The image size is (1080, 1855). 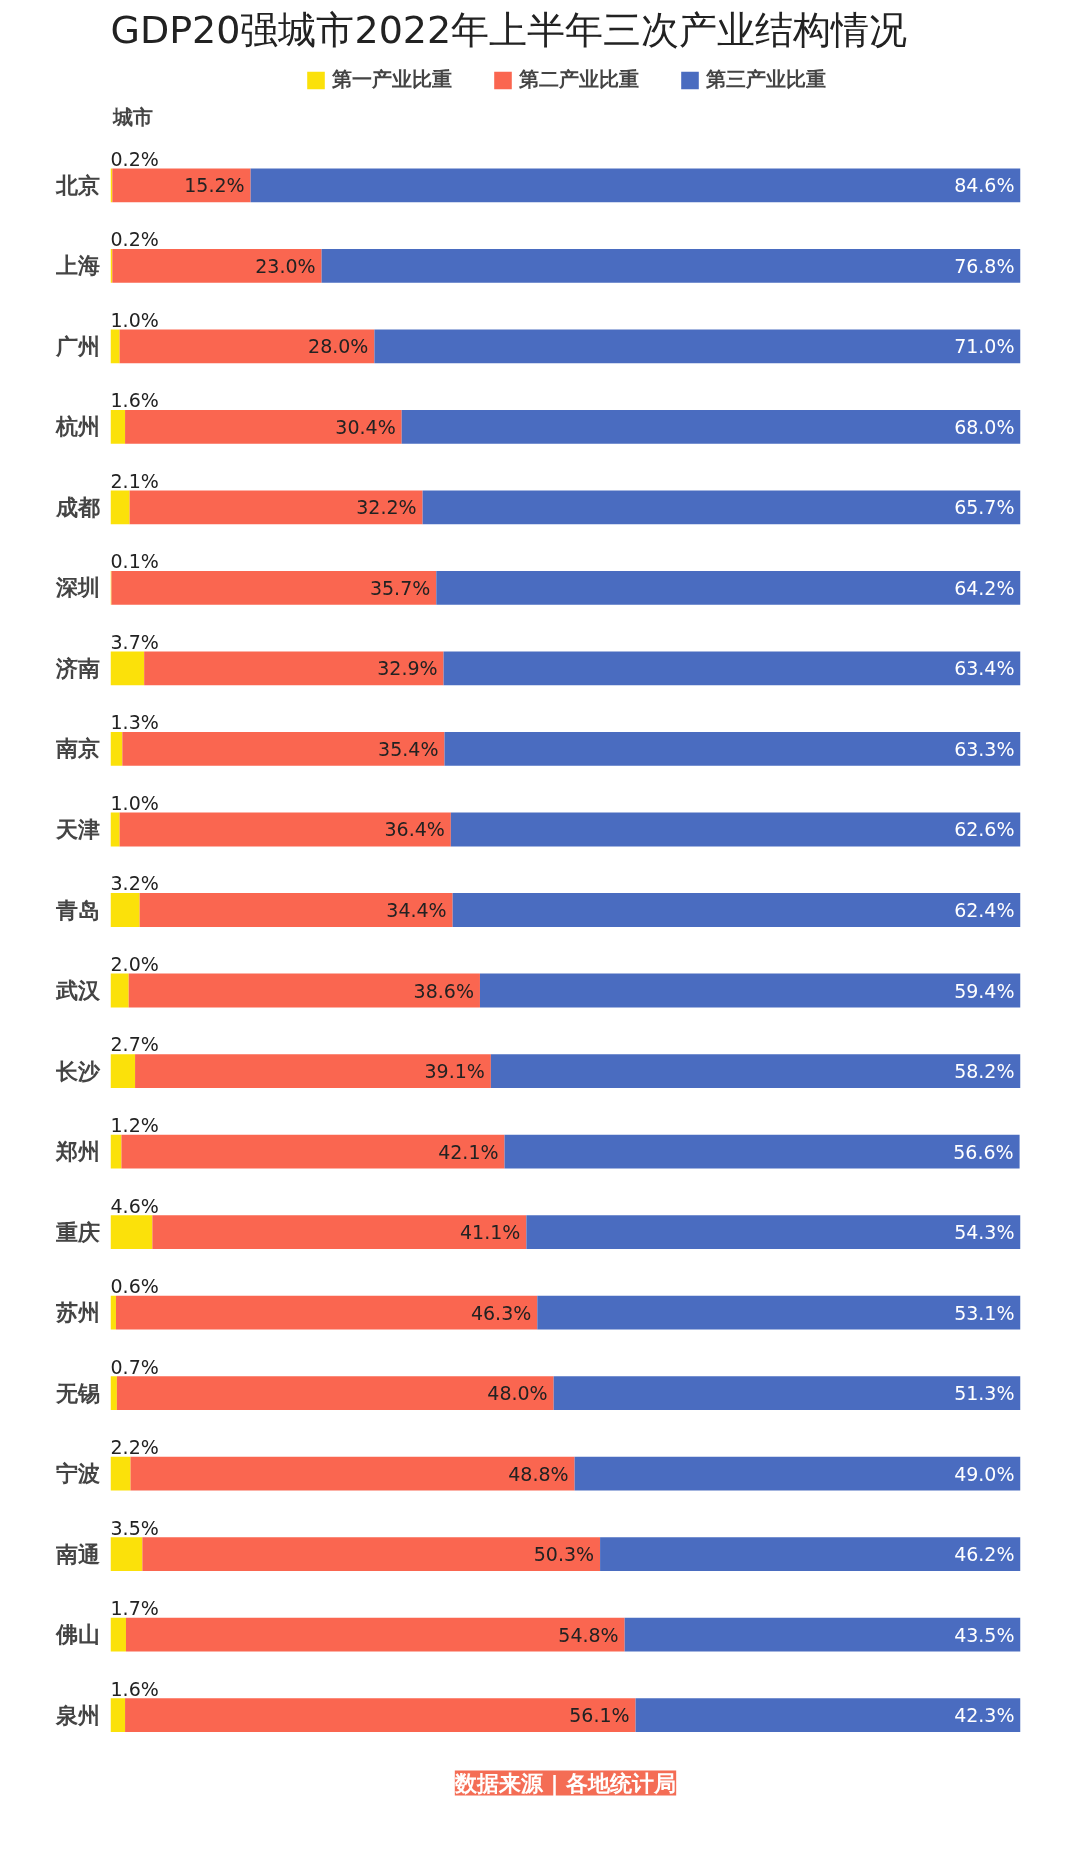 What do you see at coordinates (984, 1071) in the screenshot?
I see `data-label: 58.2%` at bounding box center [984, 1071].